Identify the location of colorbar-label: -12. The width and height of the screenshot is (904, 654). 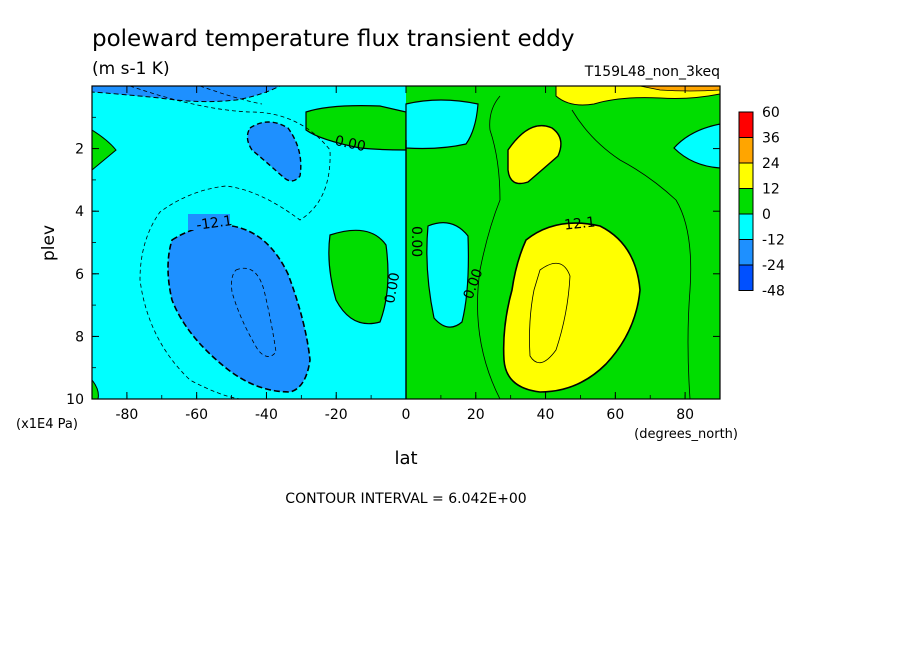
(773, 241).